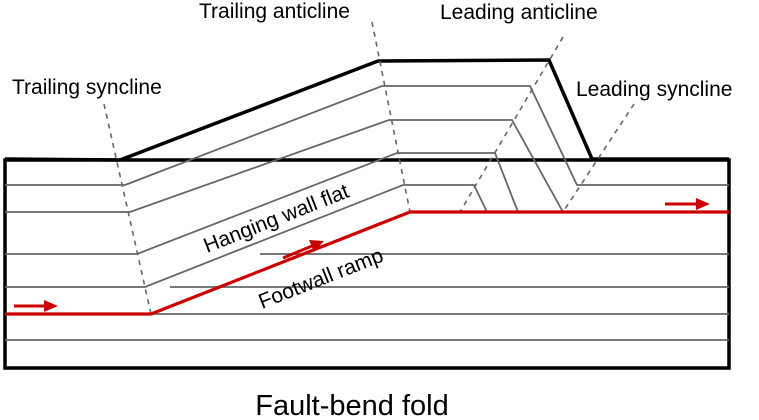 This screenshot has width=759, height=420. What do you see at coordinates (87, 87) in the screenshot?
I see `trailing-syncline-label: Trailing syncline` at bounding box center [87, 87].